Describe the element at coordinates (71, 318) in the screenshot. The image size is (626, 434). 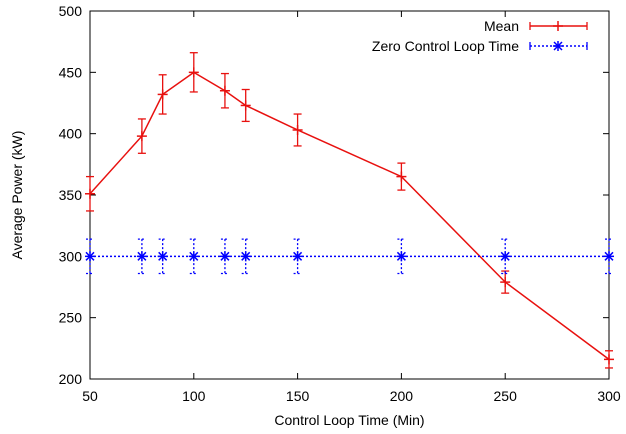
I see `y-tick-label: 250` at that location.